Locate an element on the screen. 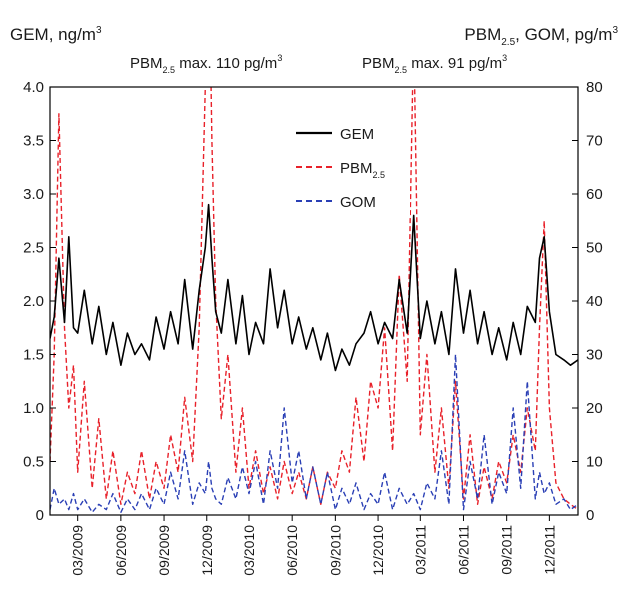 The width and height of the screenshot is (625, 610). right-tick-label: 20 is located at coordinates (594, 408).